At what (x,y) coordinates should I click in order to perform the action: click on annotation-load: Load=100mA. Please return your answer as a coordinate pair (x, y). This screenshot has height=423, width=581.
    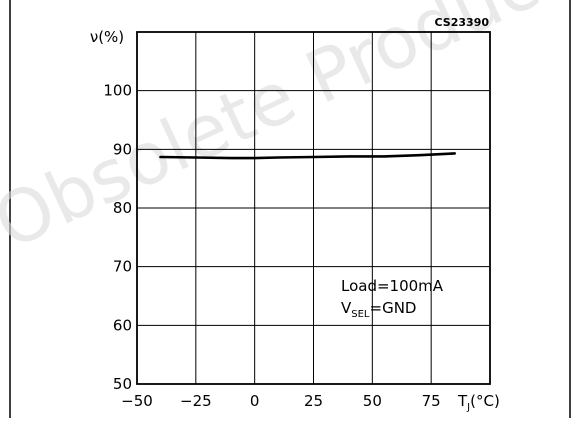
    Looking at the image, I should click on (392, 286).